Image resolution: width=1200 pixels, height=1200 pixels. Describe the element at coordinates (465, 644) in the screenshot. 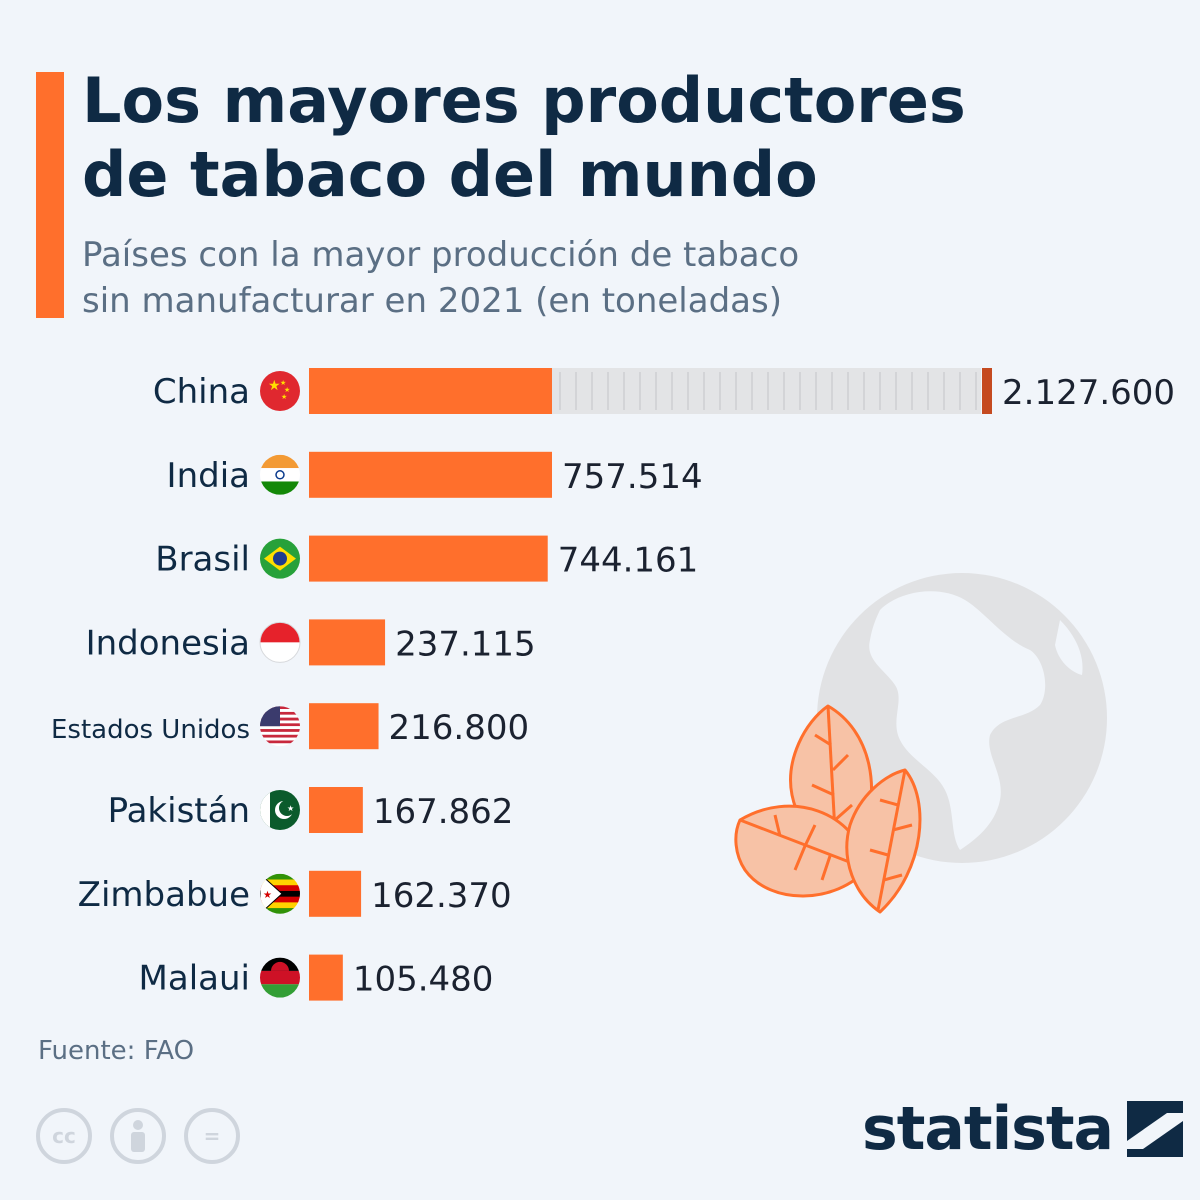

I see `value-label: 237.115` at that location.